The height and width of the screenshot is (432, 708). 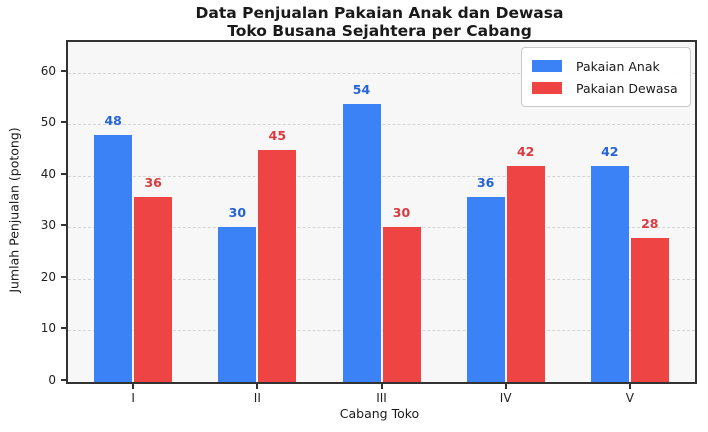 I want to click on y-tick-label-60: 60, so click(x=48, y=70).